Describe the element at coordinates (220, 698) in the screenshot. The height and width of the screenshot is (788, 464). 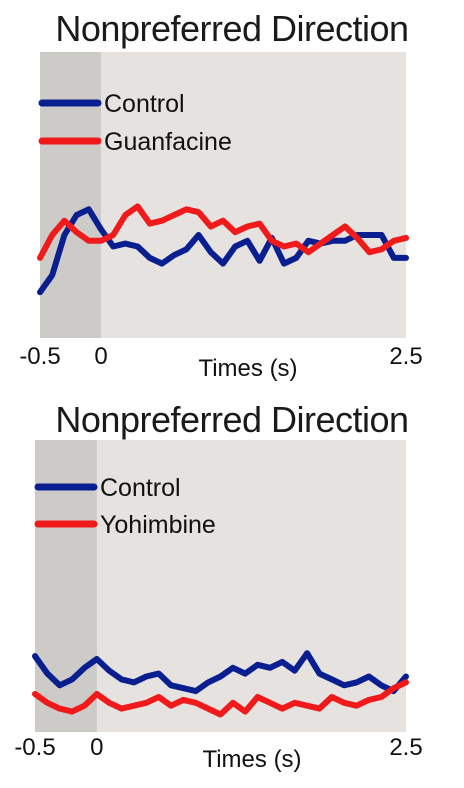
I see `series-line-yohimbine` at that location.